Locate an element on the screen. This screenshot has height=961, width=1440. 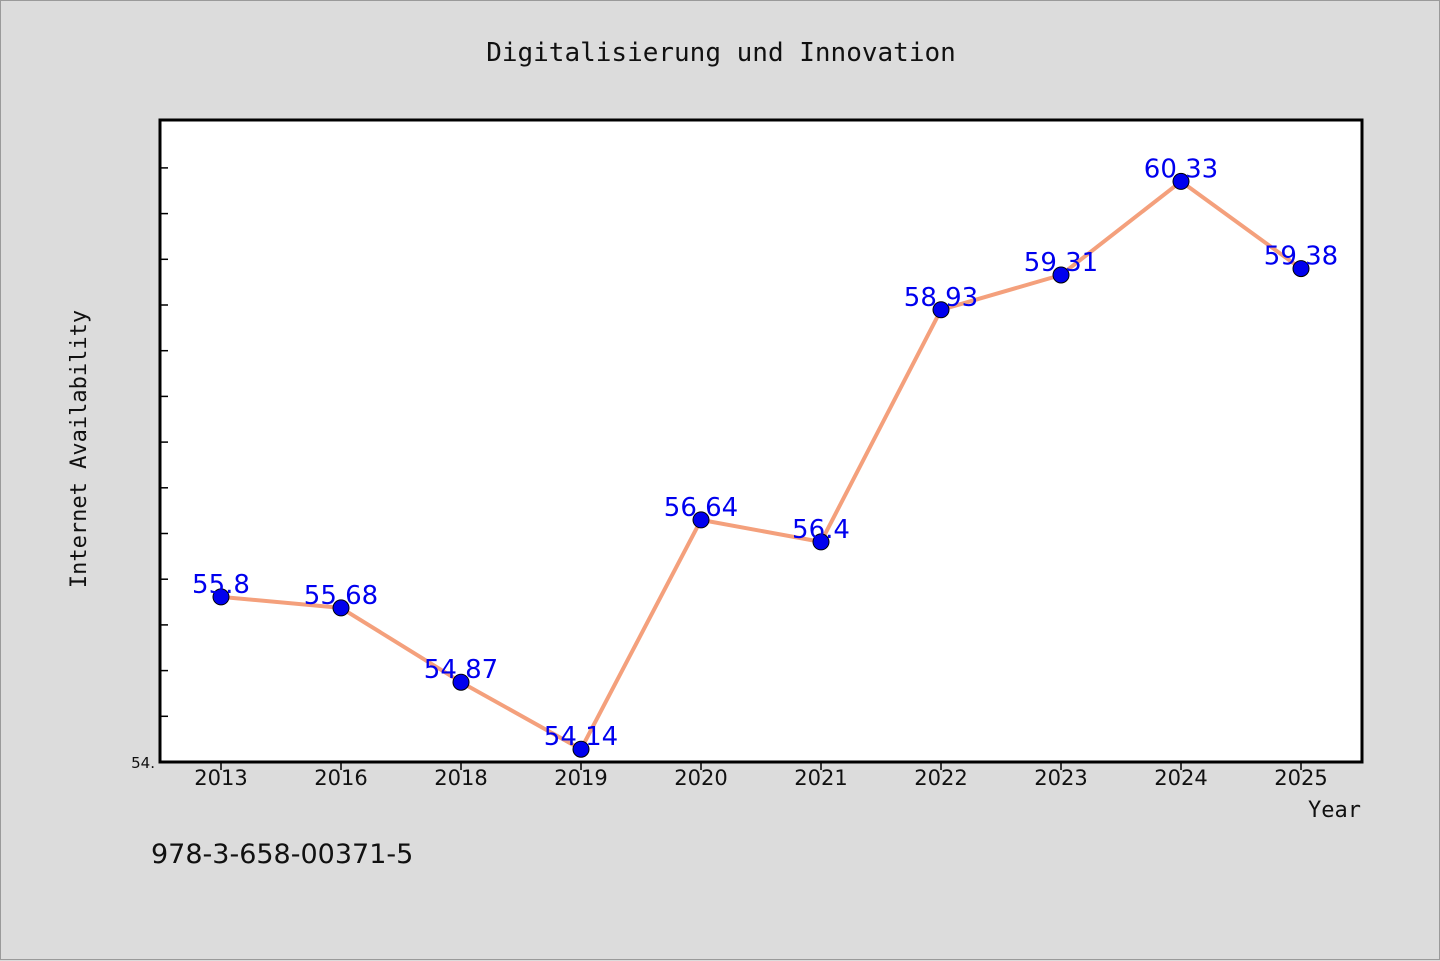
x-tick-label: 2019 is located at coordinates (580, 778).